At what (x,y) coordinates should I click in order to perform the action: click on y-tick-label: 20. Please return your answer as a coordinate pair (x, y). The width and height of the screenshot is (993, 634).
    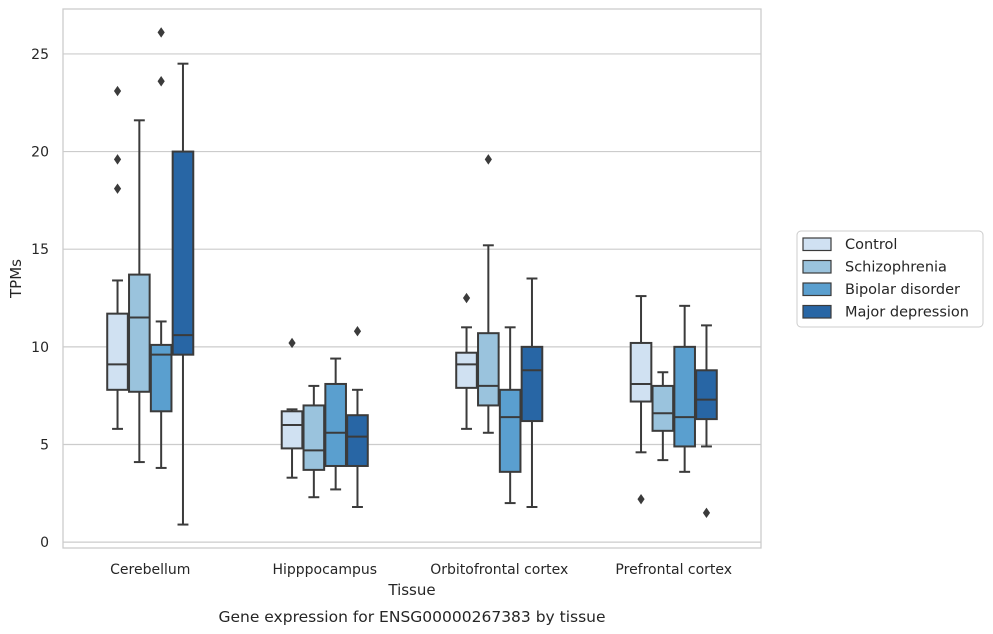
    Looking at the image, I should click on (40, 153).